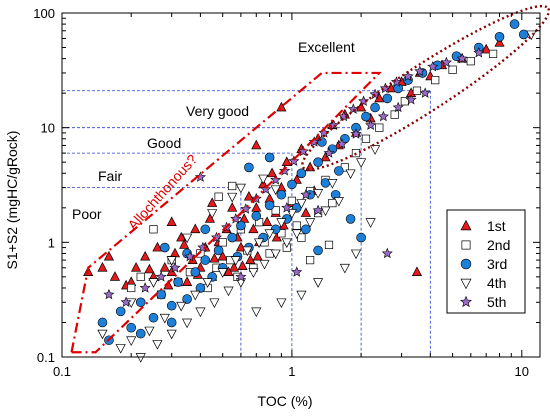 This screenshot has height=417, width=550. What do you see at coordinates (466, 264) in the screenshot?
I see `legend-marker-3rd` at bounding box center [466, 264].